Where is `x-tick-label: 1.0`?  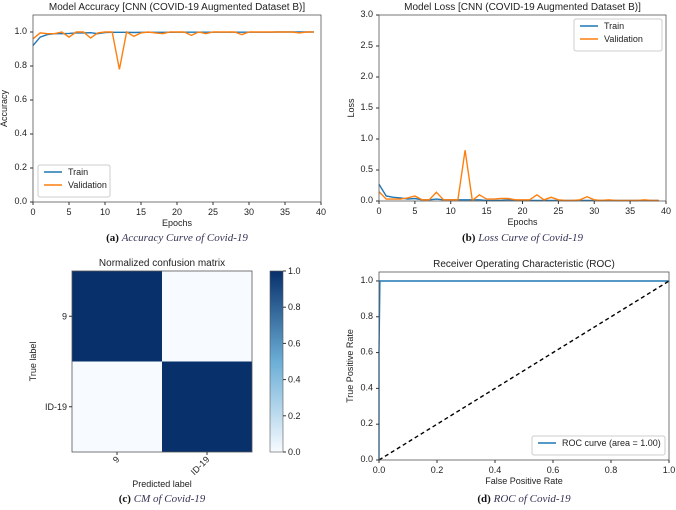 x-tick-label: 1.0 is located at coordinates (669, 470).